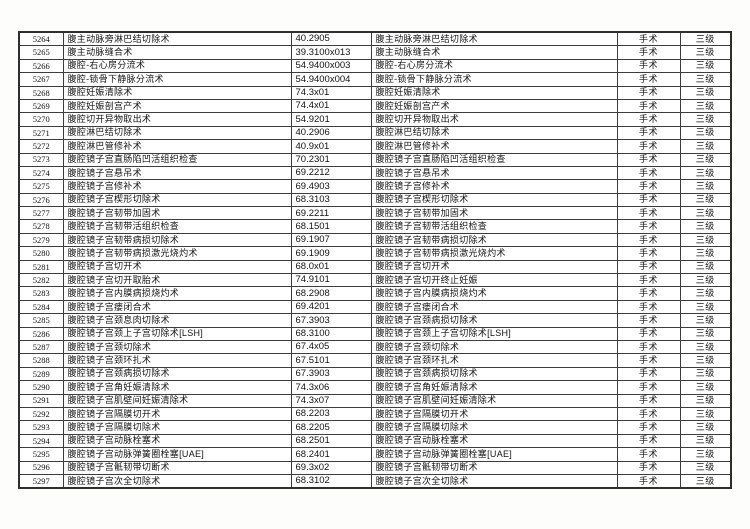 The height and width of the screenshot is (529, 750). Describe the element at coordinates (331, 427) in the screenshot. I see `procedure-code: 68.2205` at that location.